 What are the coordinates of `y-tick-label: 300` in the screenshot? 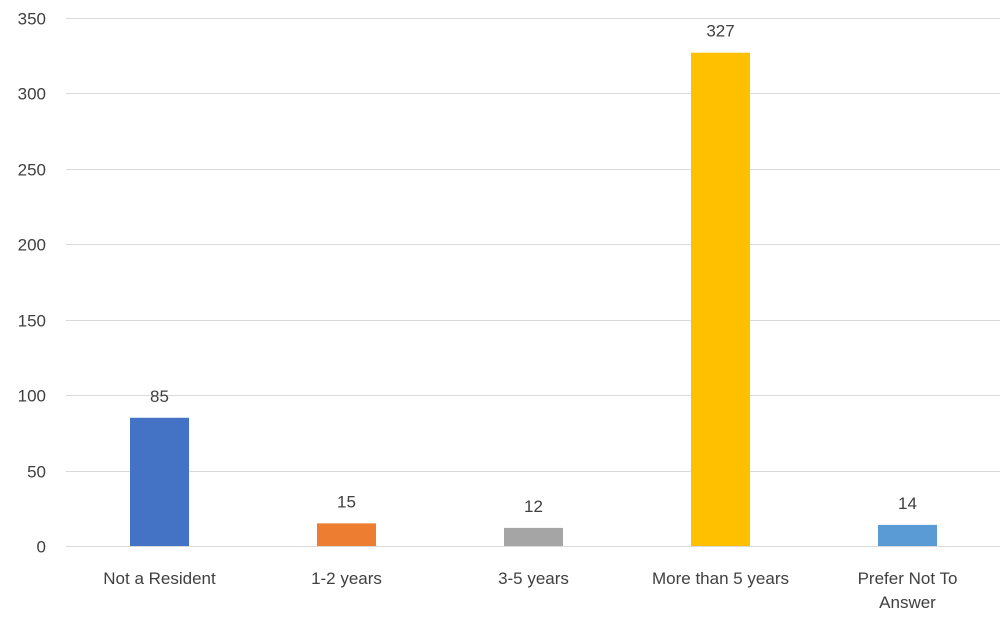 It's located at (32, 94).